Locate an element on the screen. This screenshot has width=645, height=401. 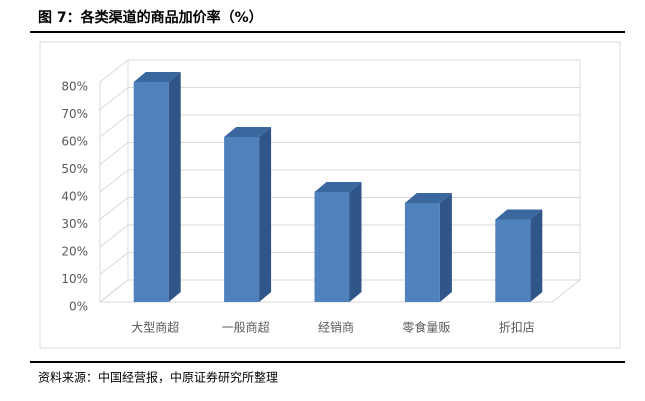
source: 资料来源：中国经营报，中原证券研究所整理 is located at coordinates (158, 377).